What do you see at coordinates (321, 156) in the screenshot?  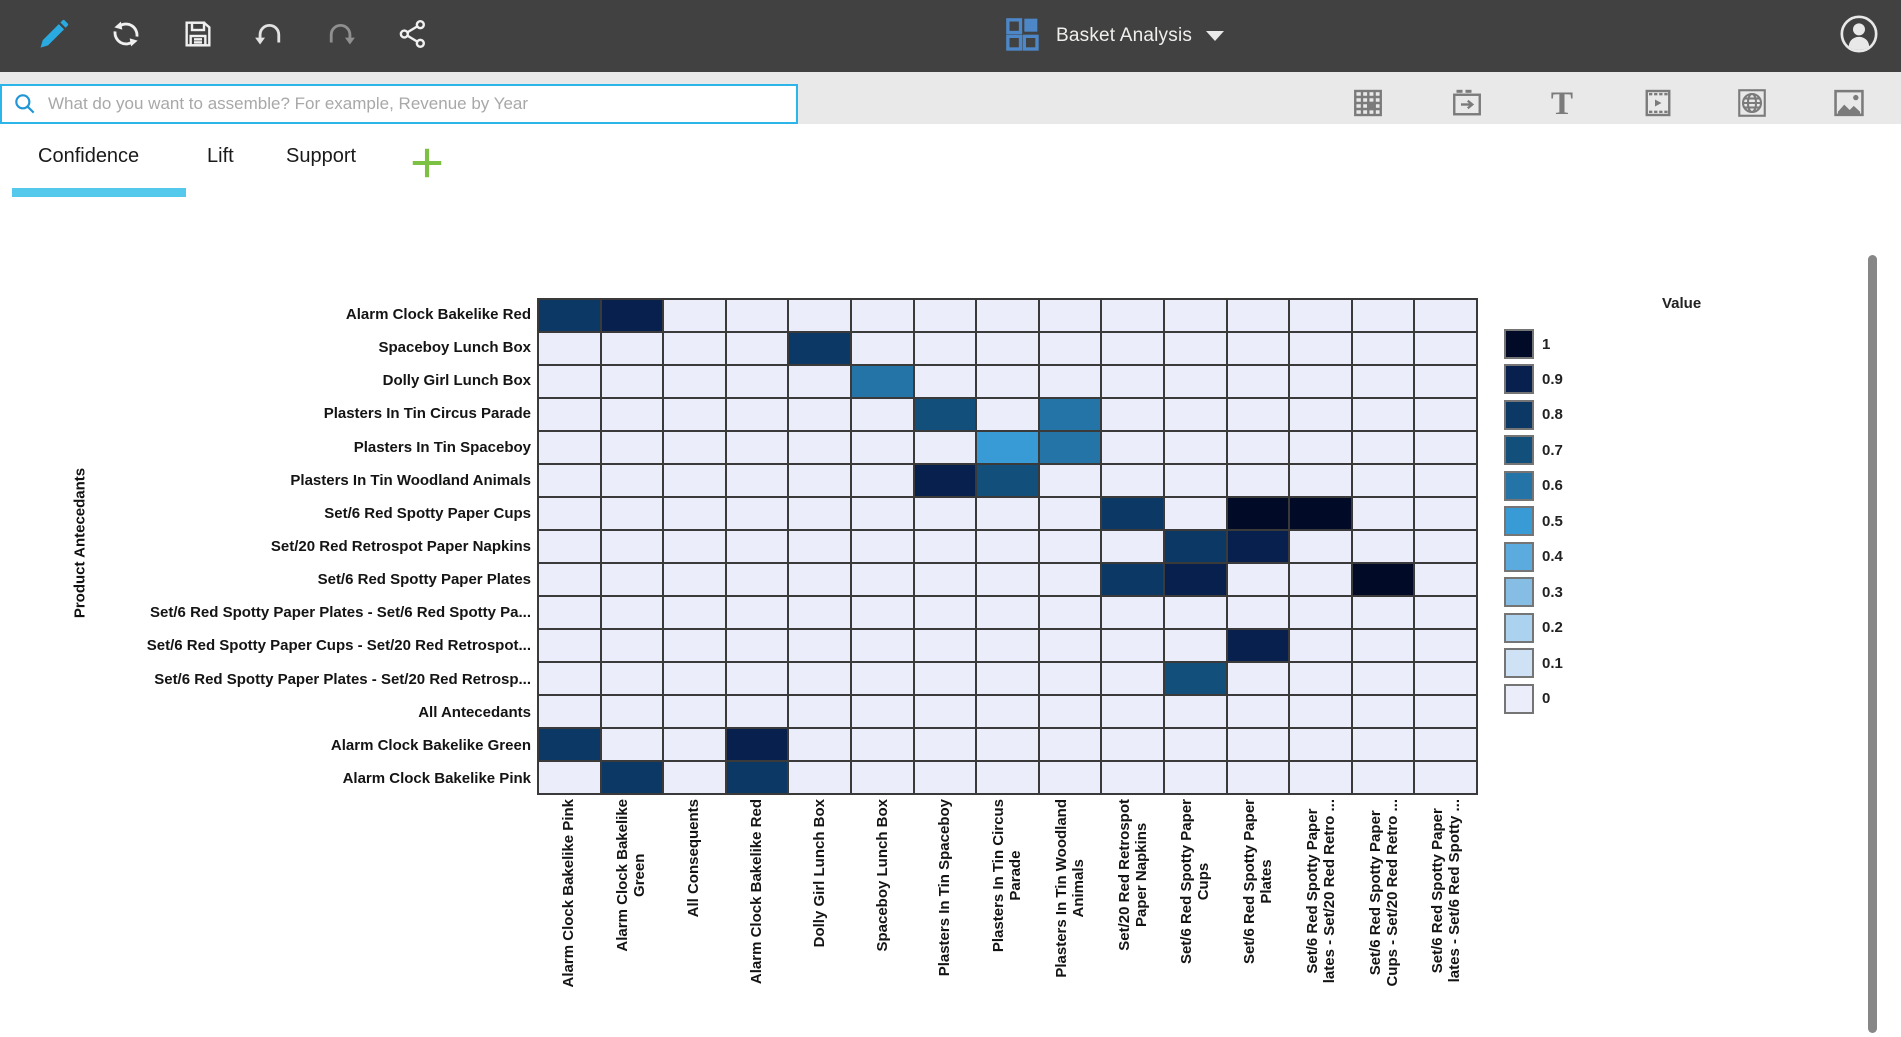 I see `tab-support: Support` at bounding box center [321, 156].